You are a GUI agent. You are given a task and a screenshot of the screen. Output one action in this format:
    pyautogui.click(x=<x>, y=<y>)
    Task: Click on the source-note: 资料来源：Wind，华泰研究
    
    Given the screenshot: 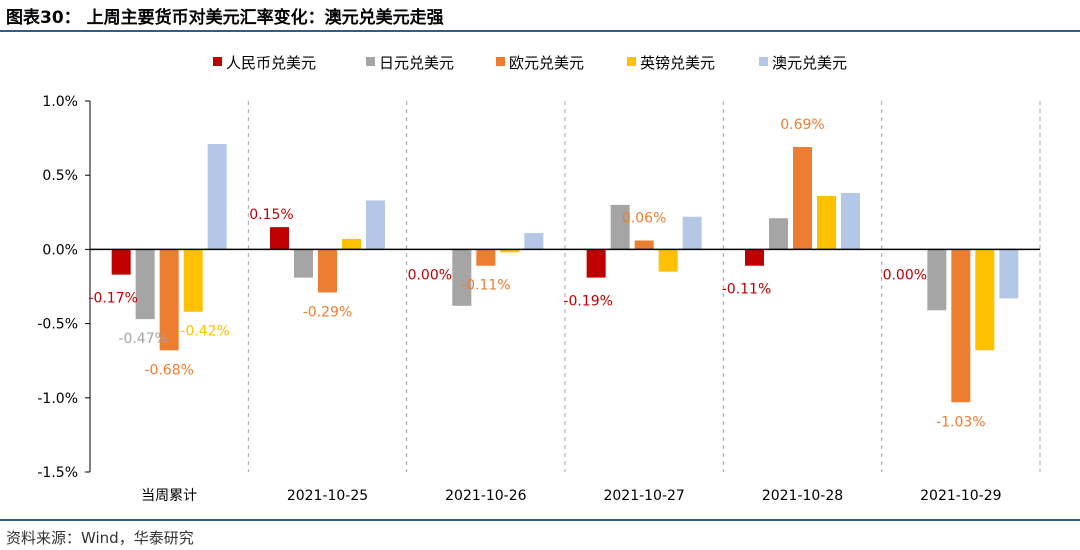 What is the action you would take?
    pyautogui.click(x=100, y=538)
    